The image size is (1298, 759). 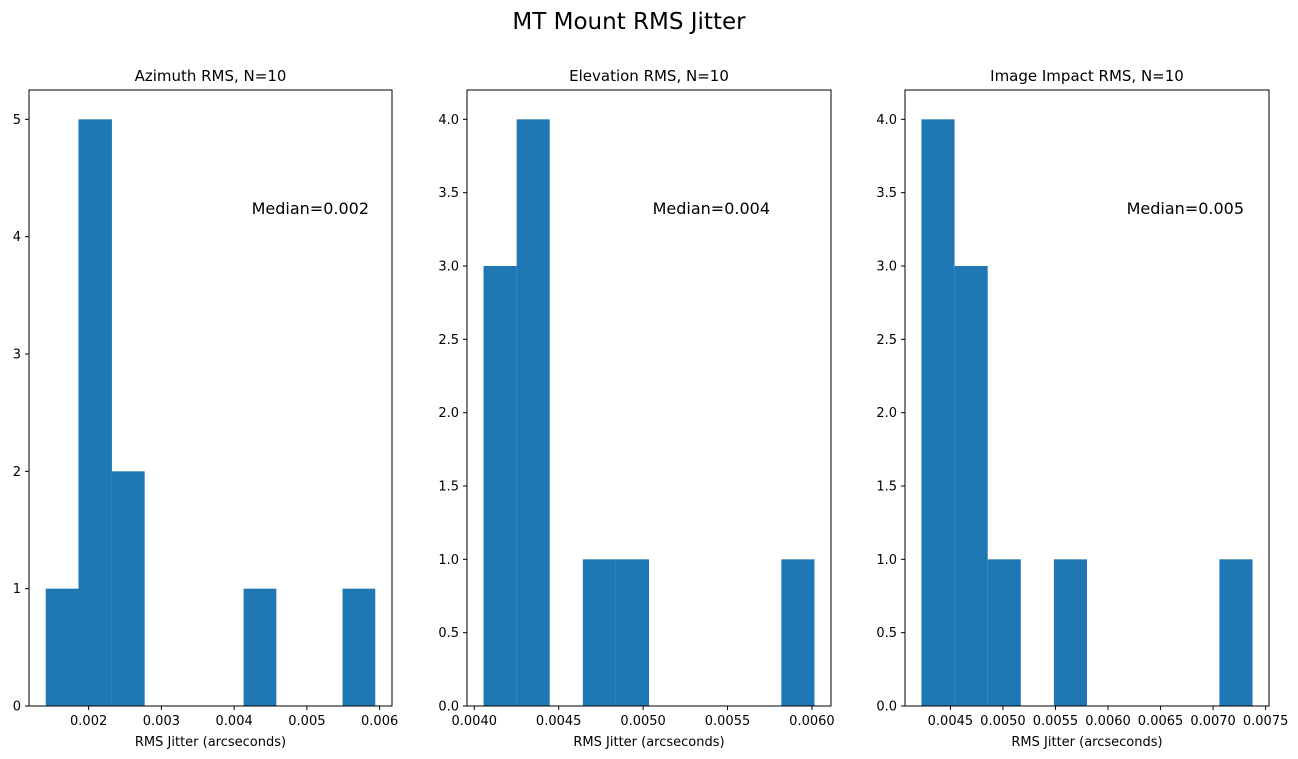 I want to click on x-tick-label: 0.0065, so click(x=1161, y=721).